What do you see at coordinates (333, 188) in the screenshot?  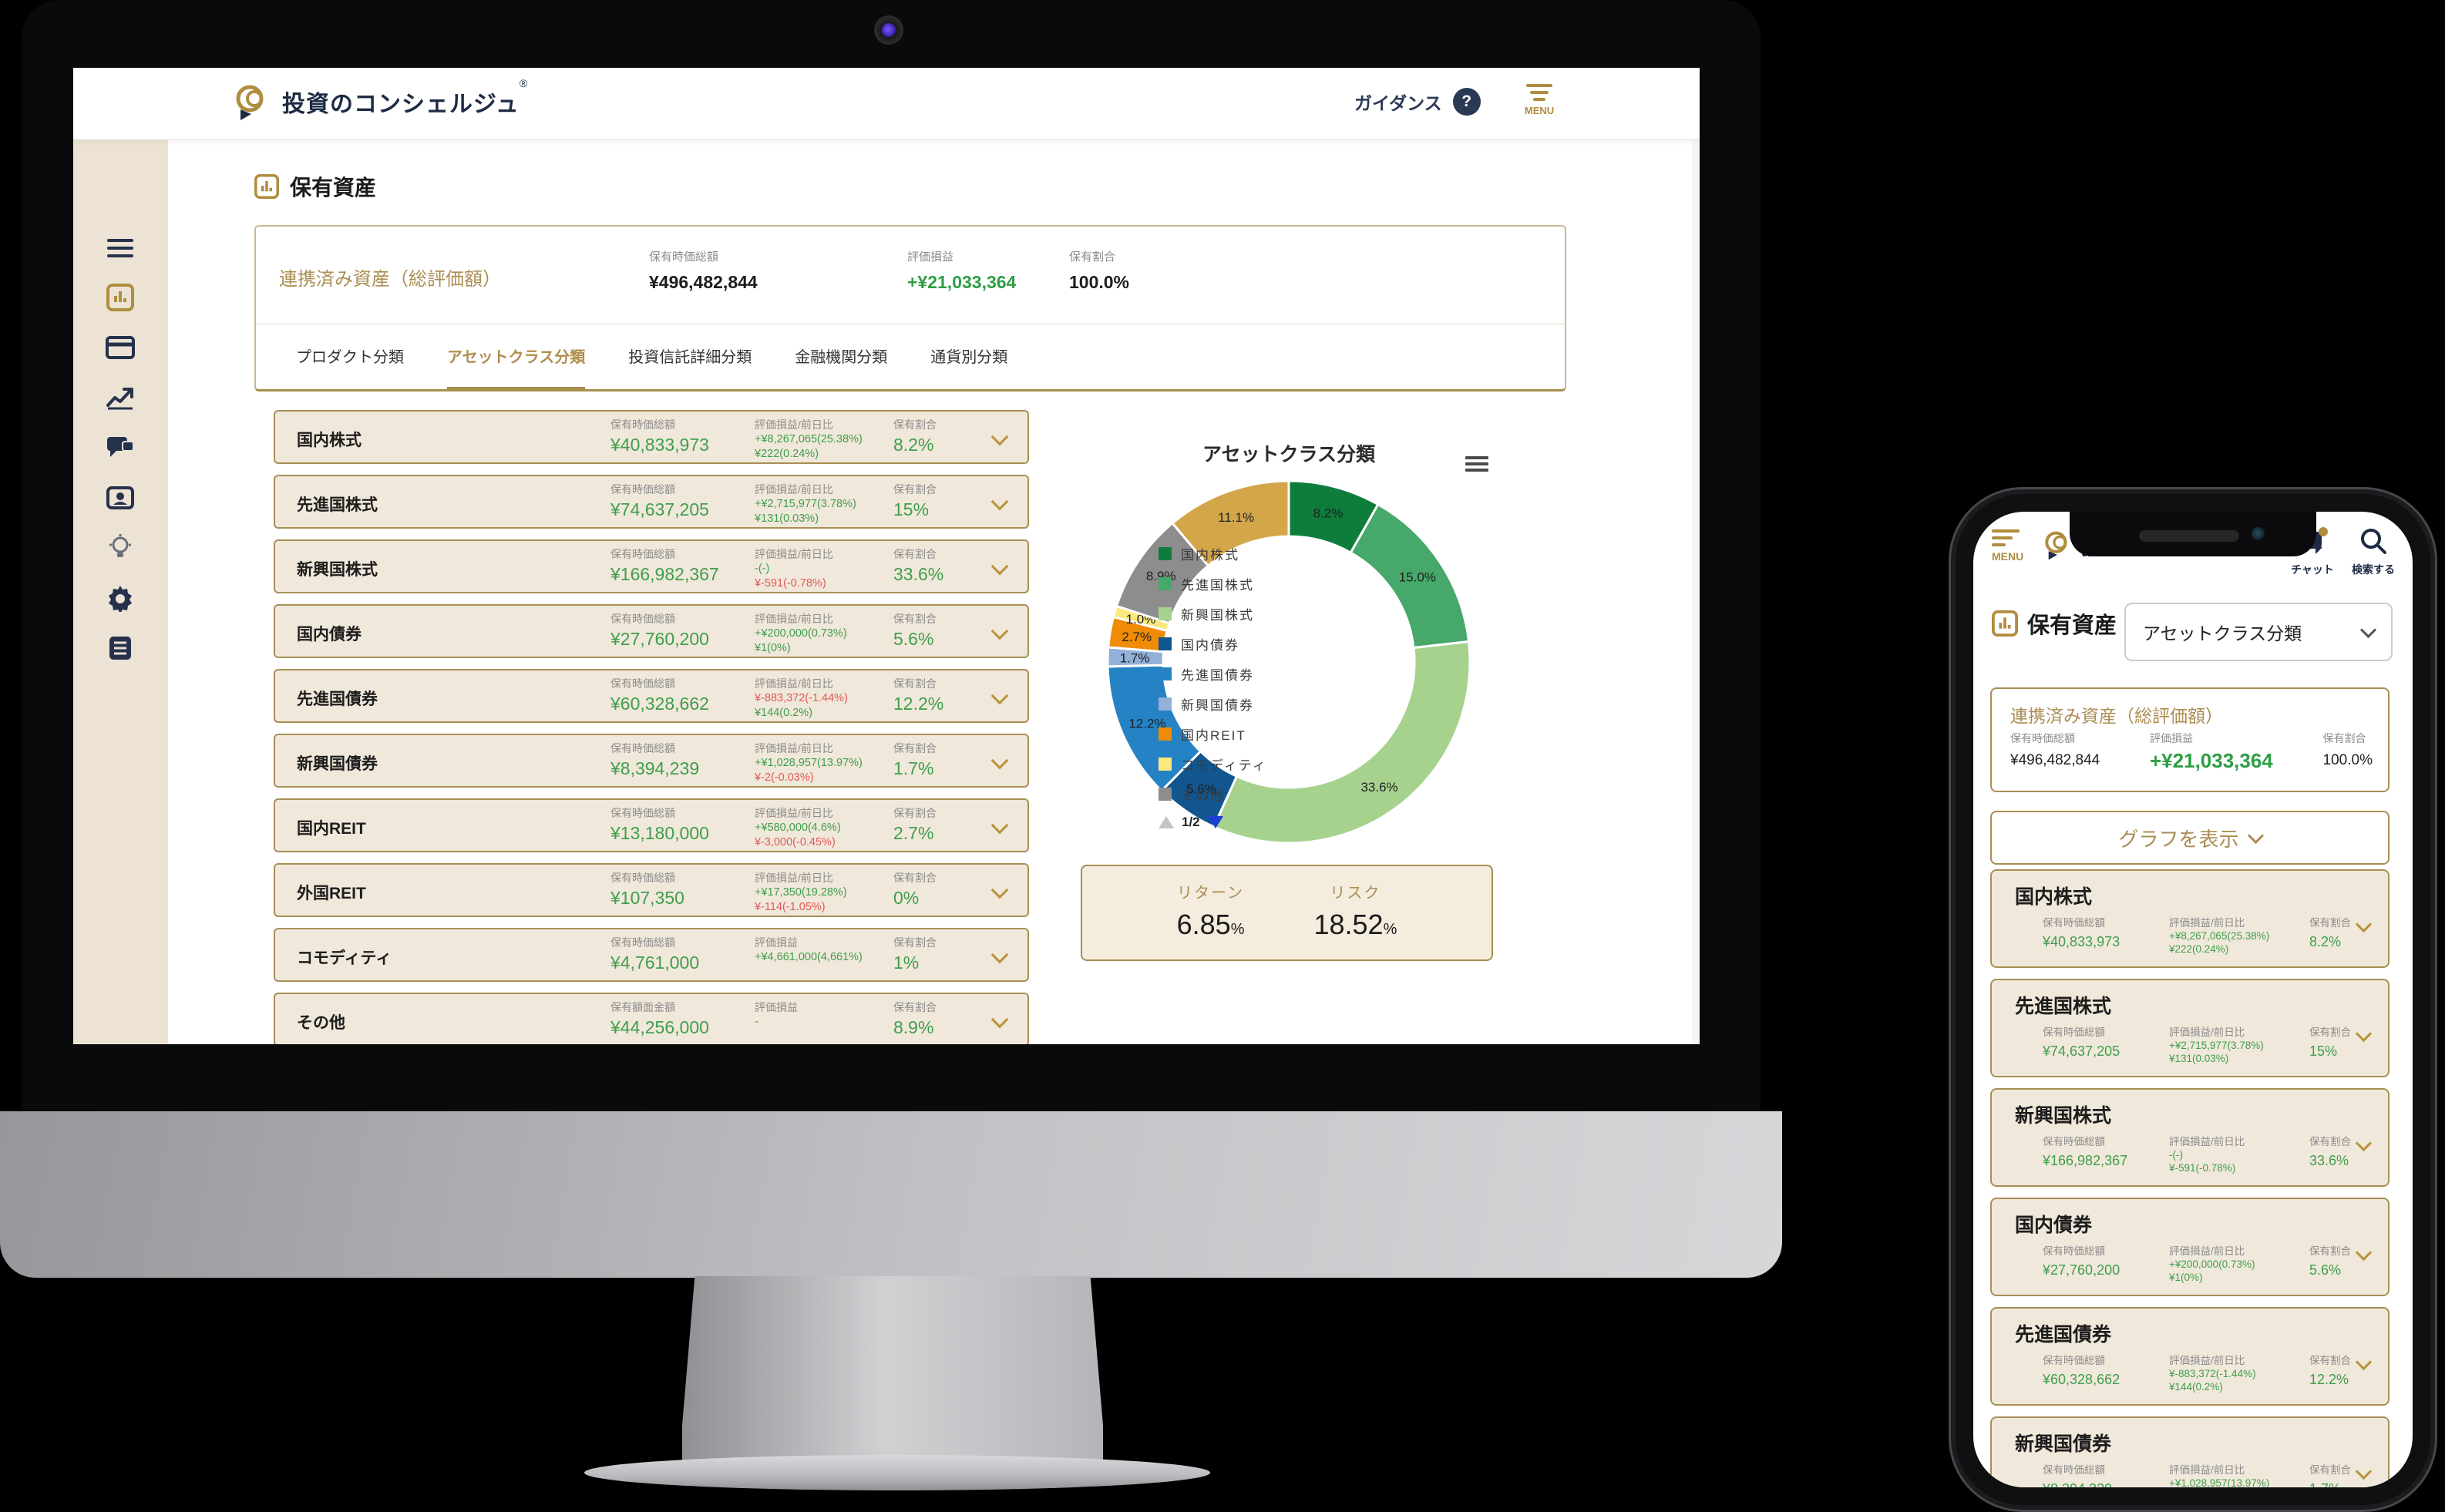 I see `page-title-text: 保有資産` at bounding box center [333, 188].